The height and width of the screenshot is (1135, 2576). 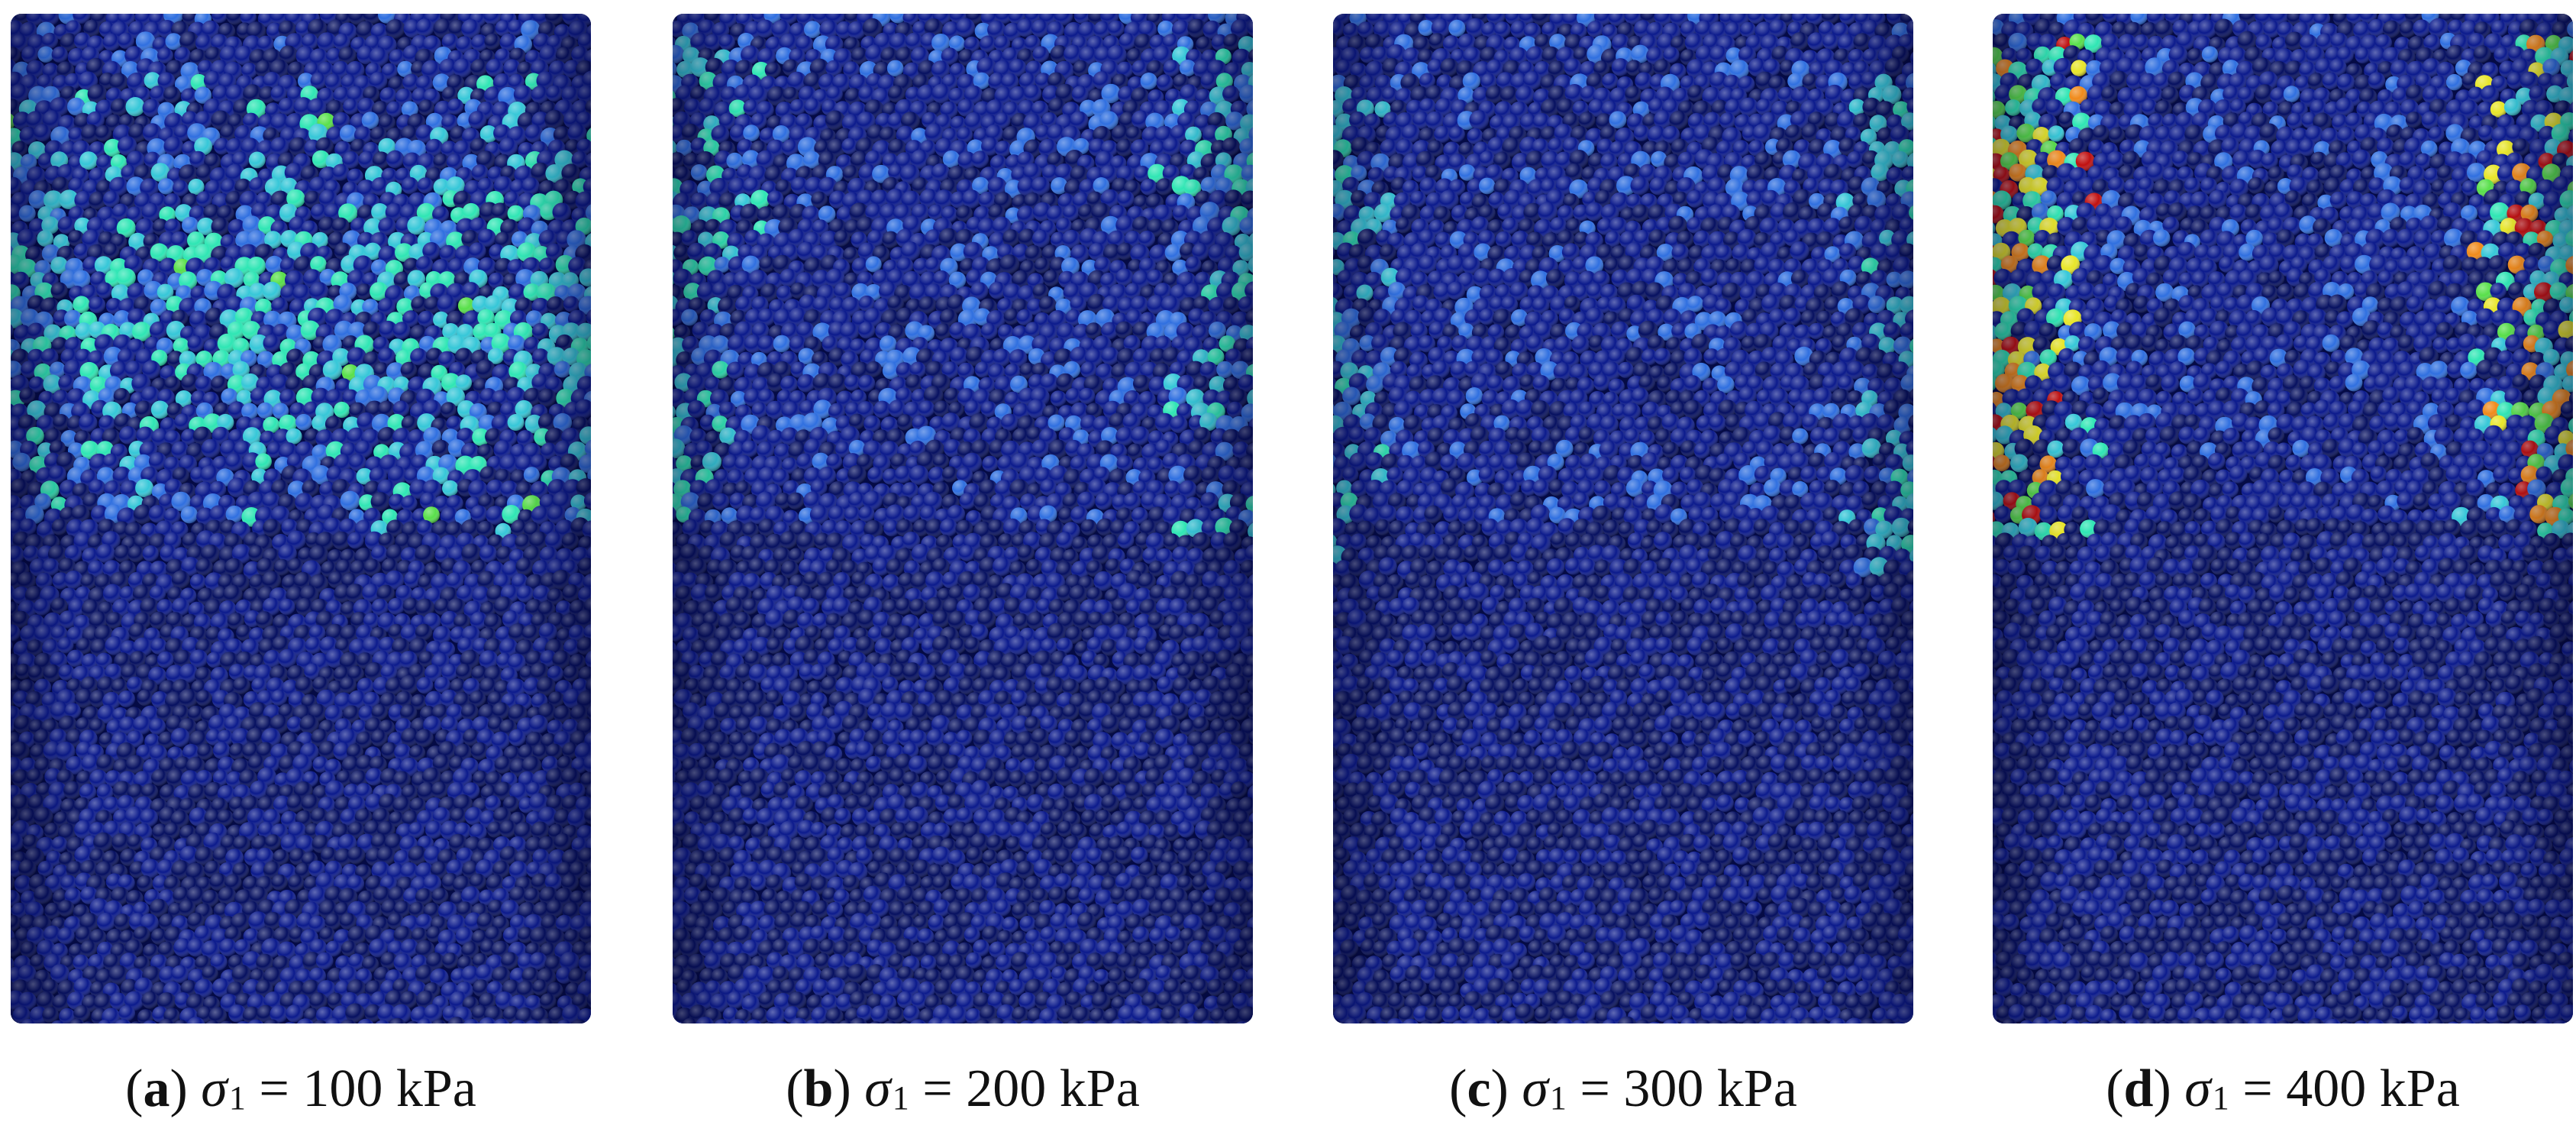 I want to click on panel-caption: (a) σ1 = 100 kPa, so click(x=301, y=1094).